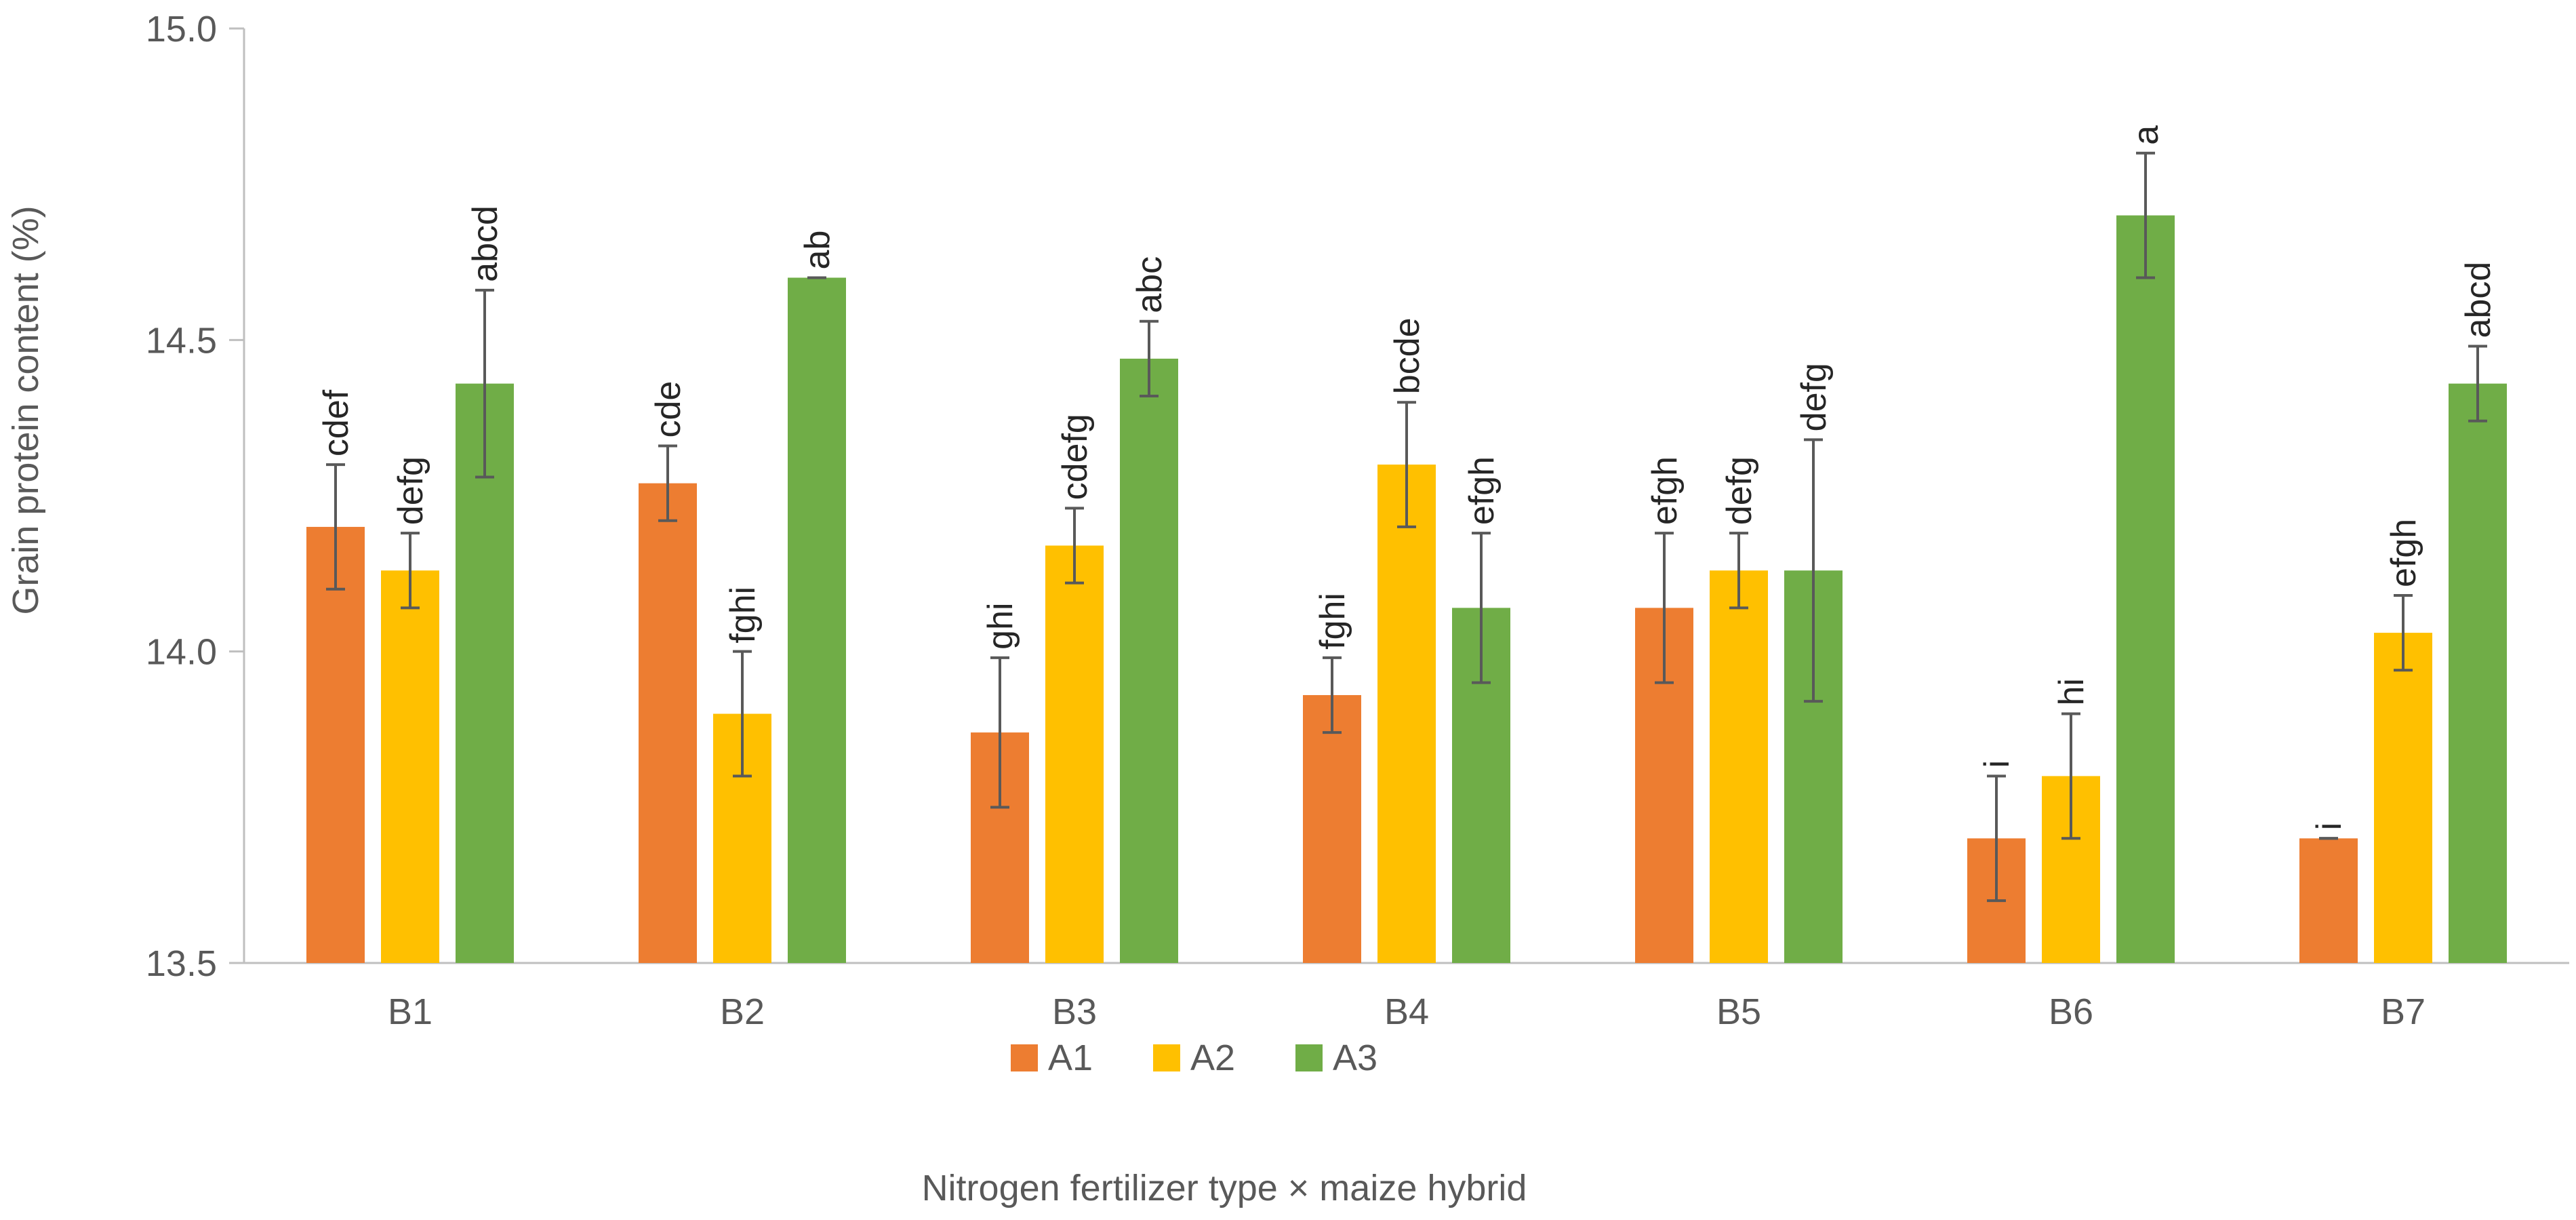 This screenshot has height=1220, width=2576. I want to click on x-tick-label: B3, so click(1074, 1012).